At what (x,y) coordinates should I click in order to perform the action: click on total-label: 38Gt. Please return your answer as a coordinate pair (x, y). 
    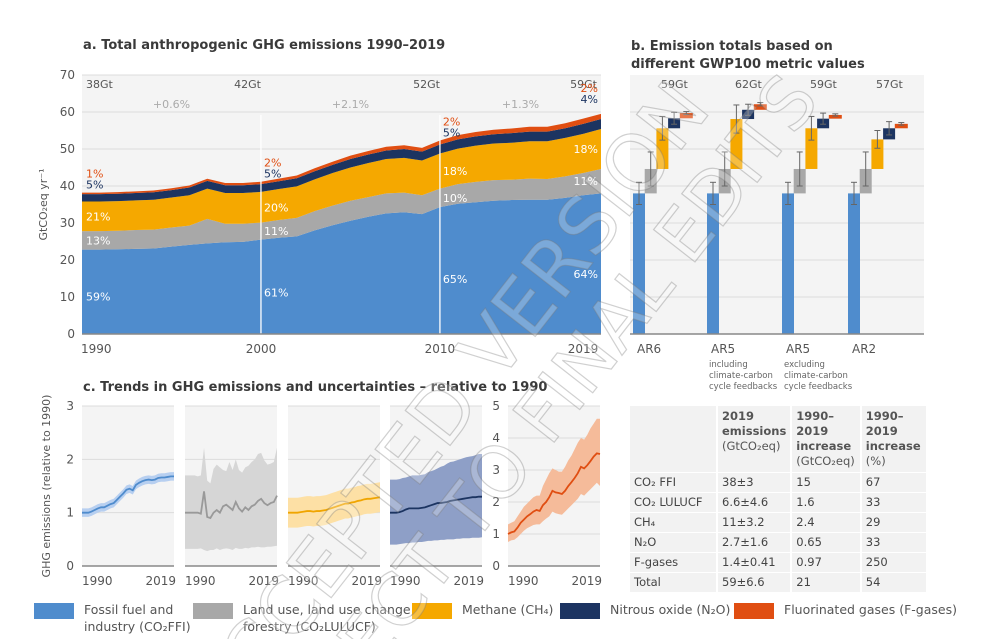
    Looking at the image, I should click on (100, 84).